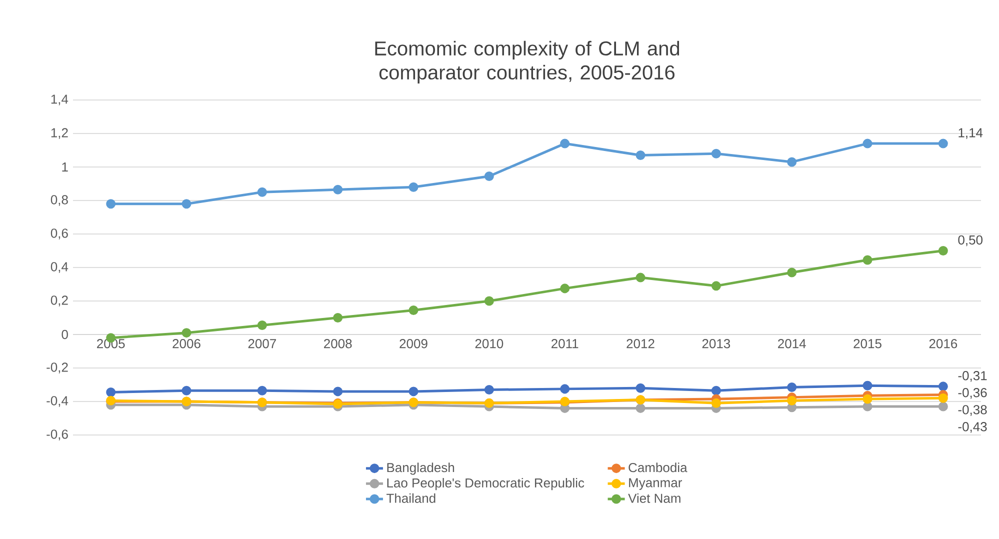 This screenshot has width=999, height=539. Describe the element at coordinates (972, 376) in the screenshot. I see `data-label: -0,31` at that location.